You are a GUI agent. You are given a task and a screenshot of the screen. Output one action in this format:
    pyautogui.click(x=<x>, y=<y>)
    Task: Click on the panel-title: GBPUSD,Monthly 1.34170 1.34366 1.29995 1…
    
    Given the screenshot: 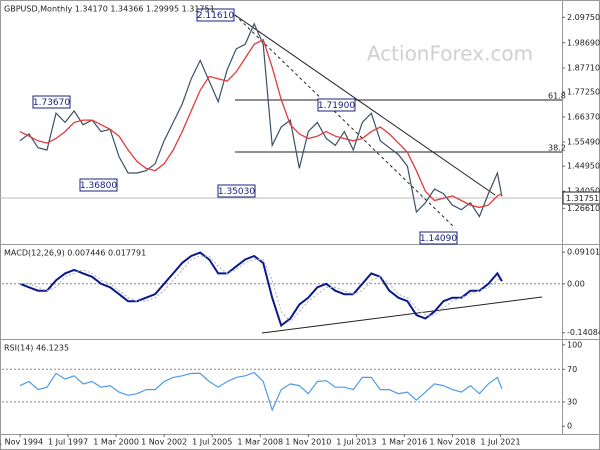 What is the action you would take?
    pyautogui.click(x=109, y=9)
    